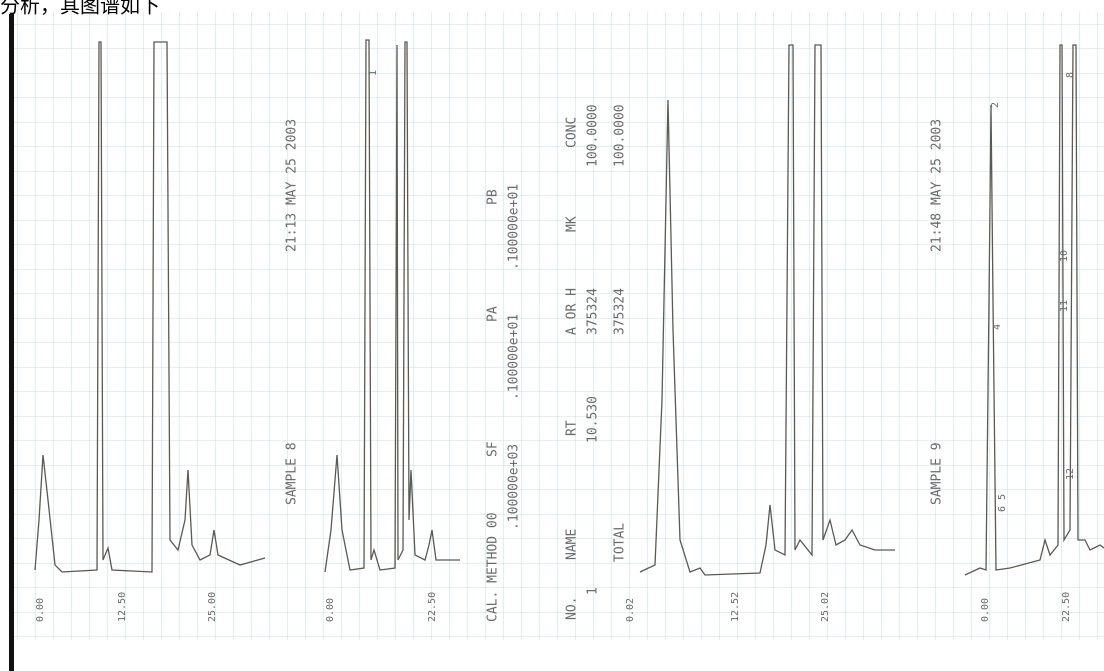  Describe the element at coordinates (620, 542) in the screenshot. I see `total-label: TOTAL` at that location.